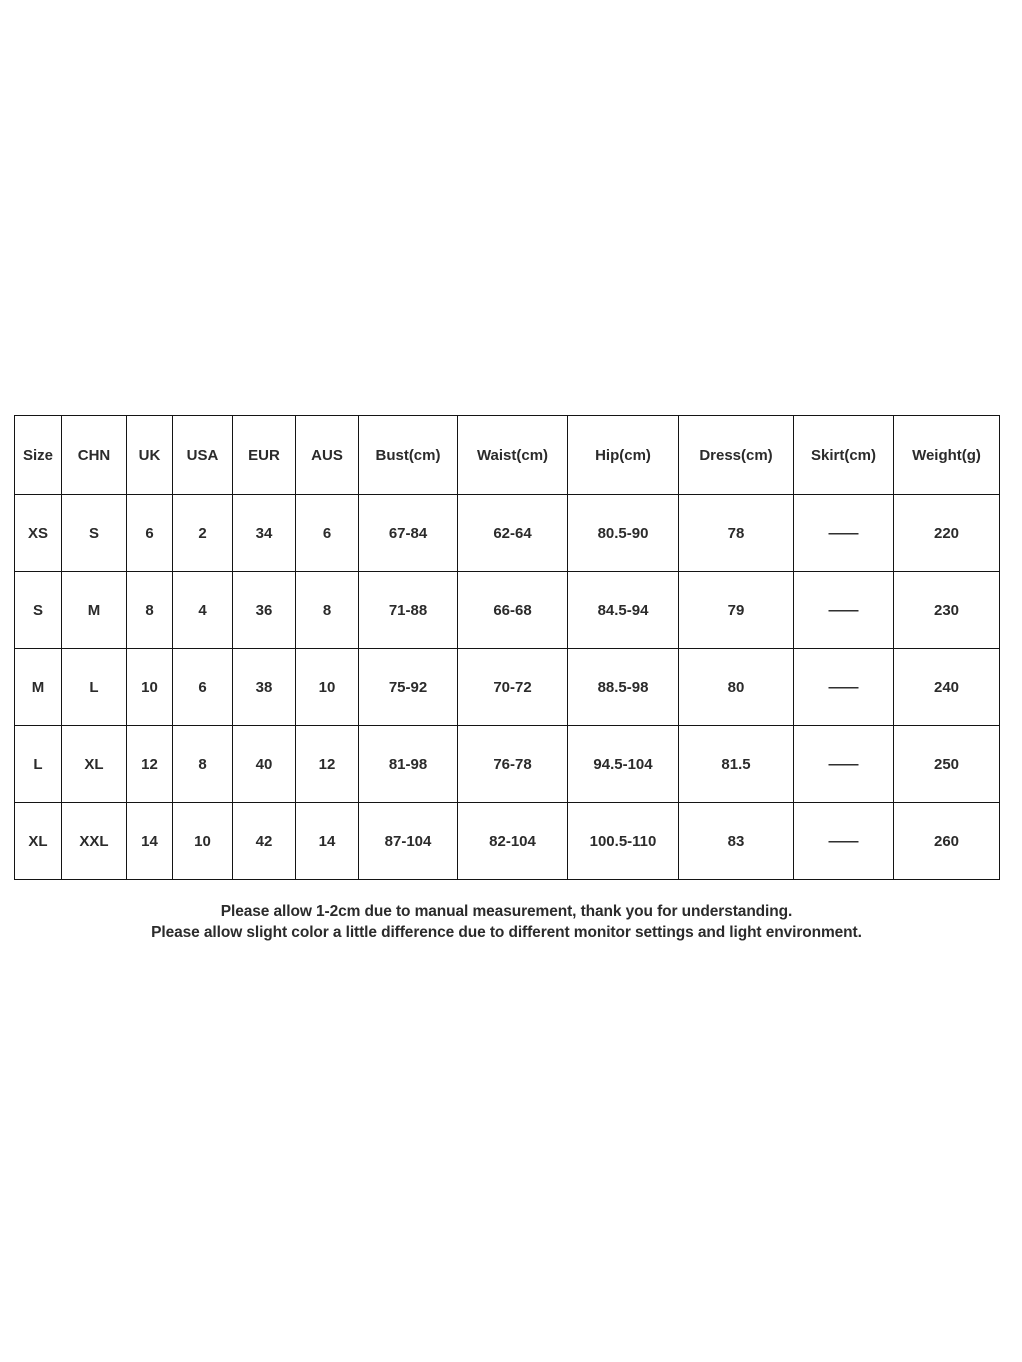  Describe the element at coordinates (202, 533) in the screenshot. I see `table-cell: 2` at that location.